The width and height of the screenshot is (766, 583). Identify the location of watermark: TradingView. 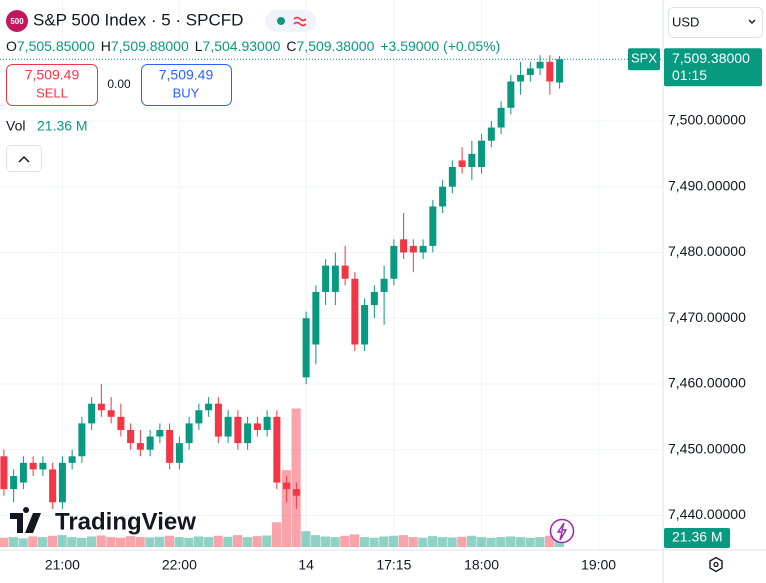
(125, 521).